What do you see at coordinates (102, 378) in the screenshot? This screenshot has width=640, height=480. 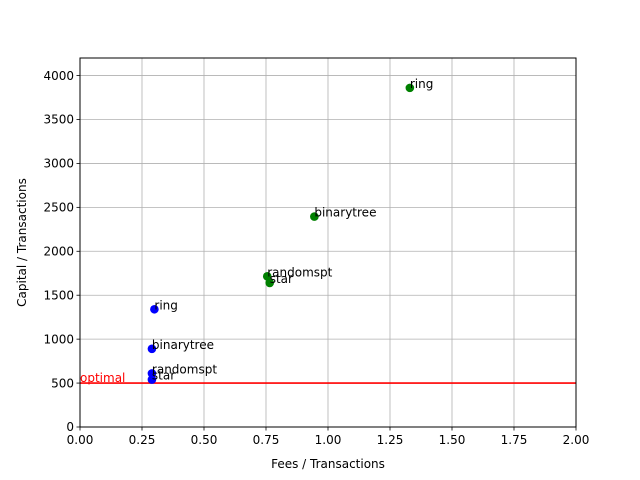 I see `optimal-label: optimal` at bounding box center [102, 378].